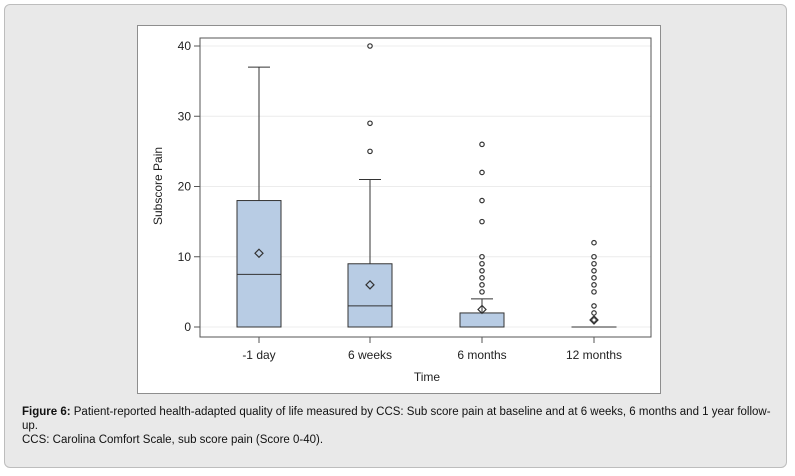 The image size is (795, 476). What do you see at coordinates (432, 349) in the screenshot?
I see `x-axis: -1 day 6 weeks 6 months 12 months` at bounding box center [432, 349].